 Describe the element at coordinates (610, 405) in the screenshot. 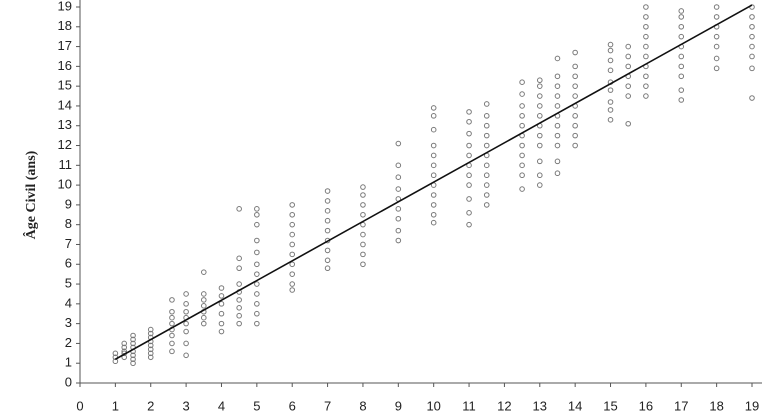

I see `x-tick-label: 15` at that location.